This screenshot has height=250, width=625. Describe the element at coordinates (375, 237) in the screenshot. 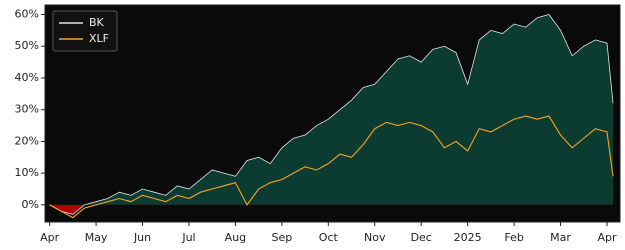

I see `x-tick-label: Nov` at that location.